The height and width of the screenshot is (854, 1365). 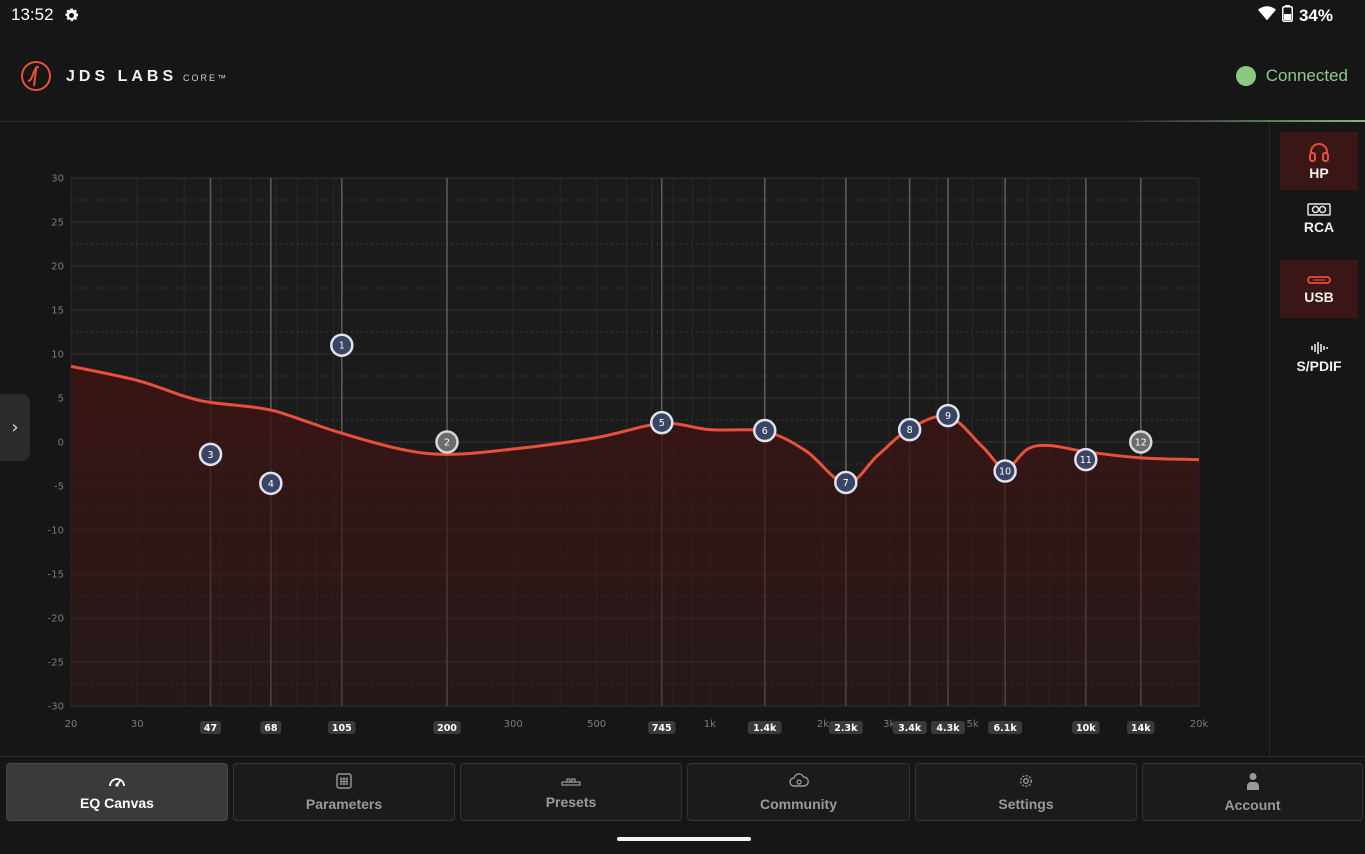 I want to click on jds-logo-icon, so click(x=36, y=78).